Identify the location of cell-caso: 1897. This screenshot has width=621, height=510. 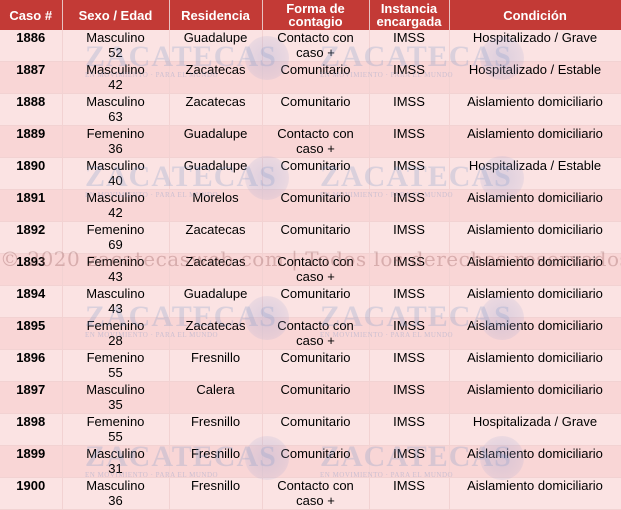
(31, 397).